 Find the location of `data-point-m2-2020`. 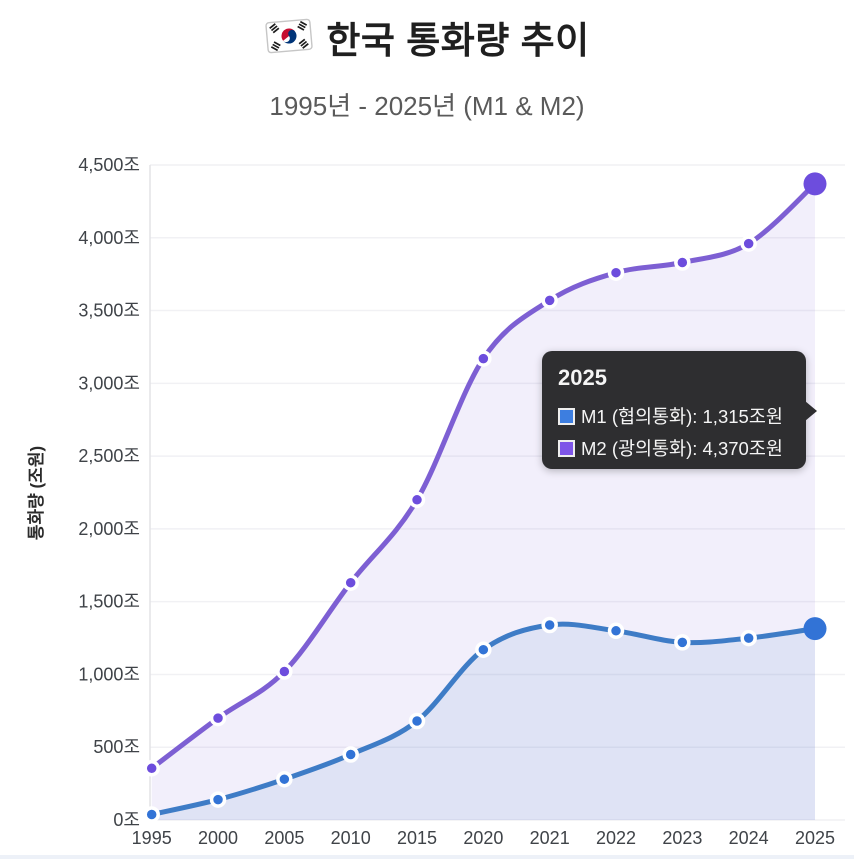

data-point-m2-2020 is located at coordinates (483, 358).